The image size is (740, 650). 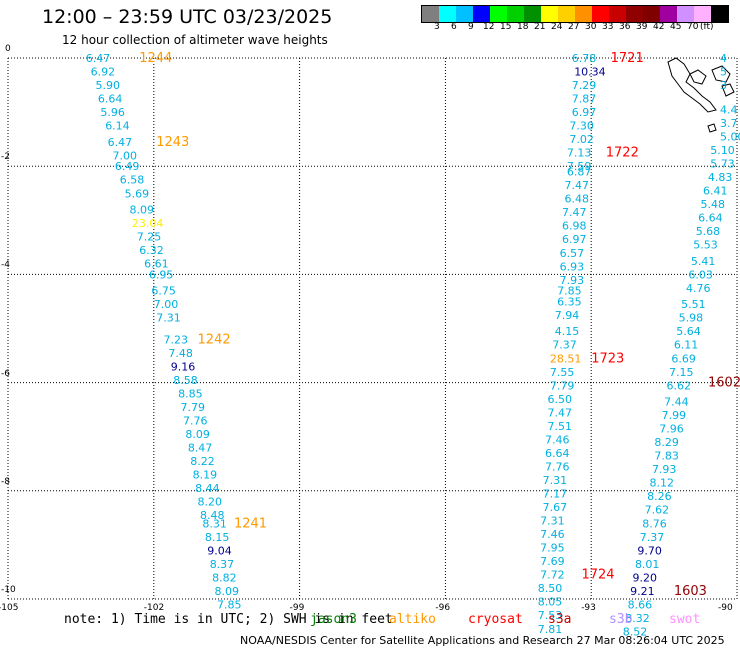 What do you see at coordinates (681, 372) in the screenshot?
I see `wave-height-value: 7.15` at bounding box center [681, 372].